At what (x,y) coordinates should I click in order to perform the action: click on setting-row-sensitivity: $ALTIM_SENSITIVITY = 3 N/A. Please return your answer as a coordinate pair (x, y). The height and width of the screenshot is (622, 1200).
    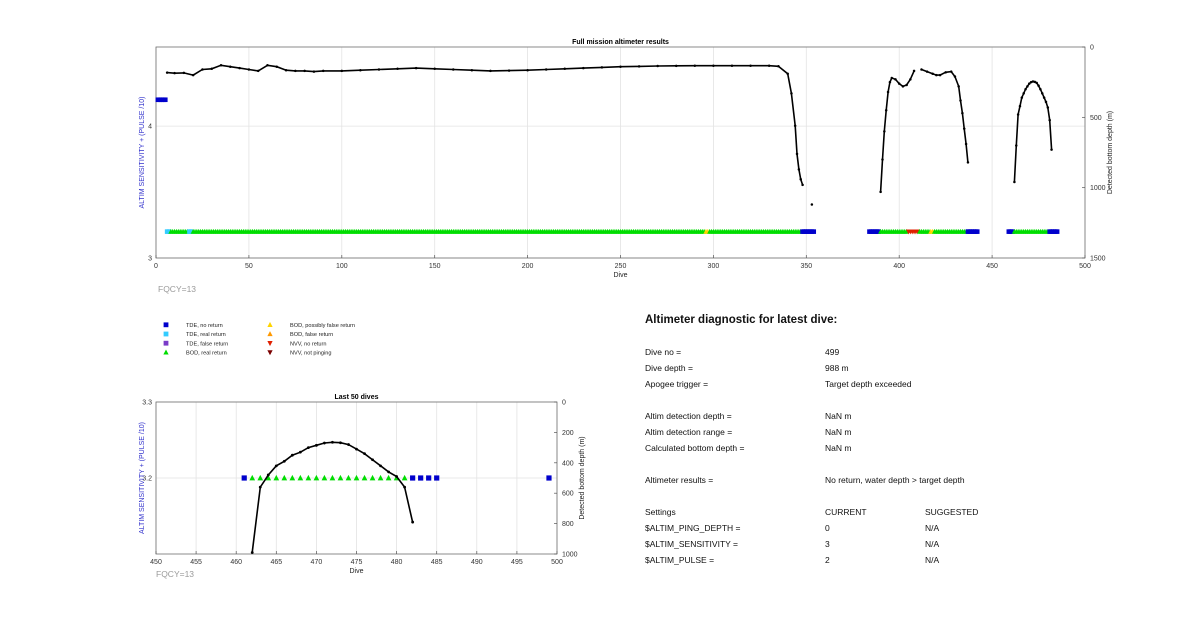
    Looking at the image, I should click on (915, 544).